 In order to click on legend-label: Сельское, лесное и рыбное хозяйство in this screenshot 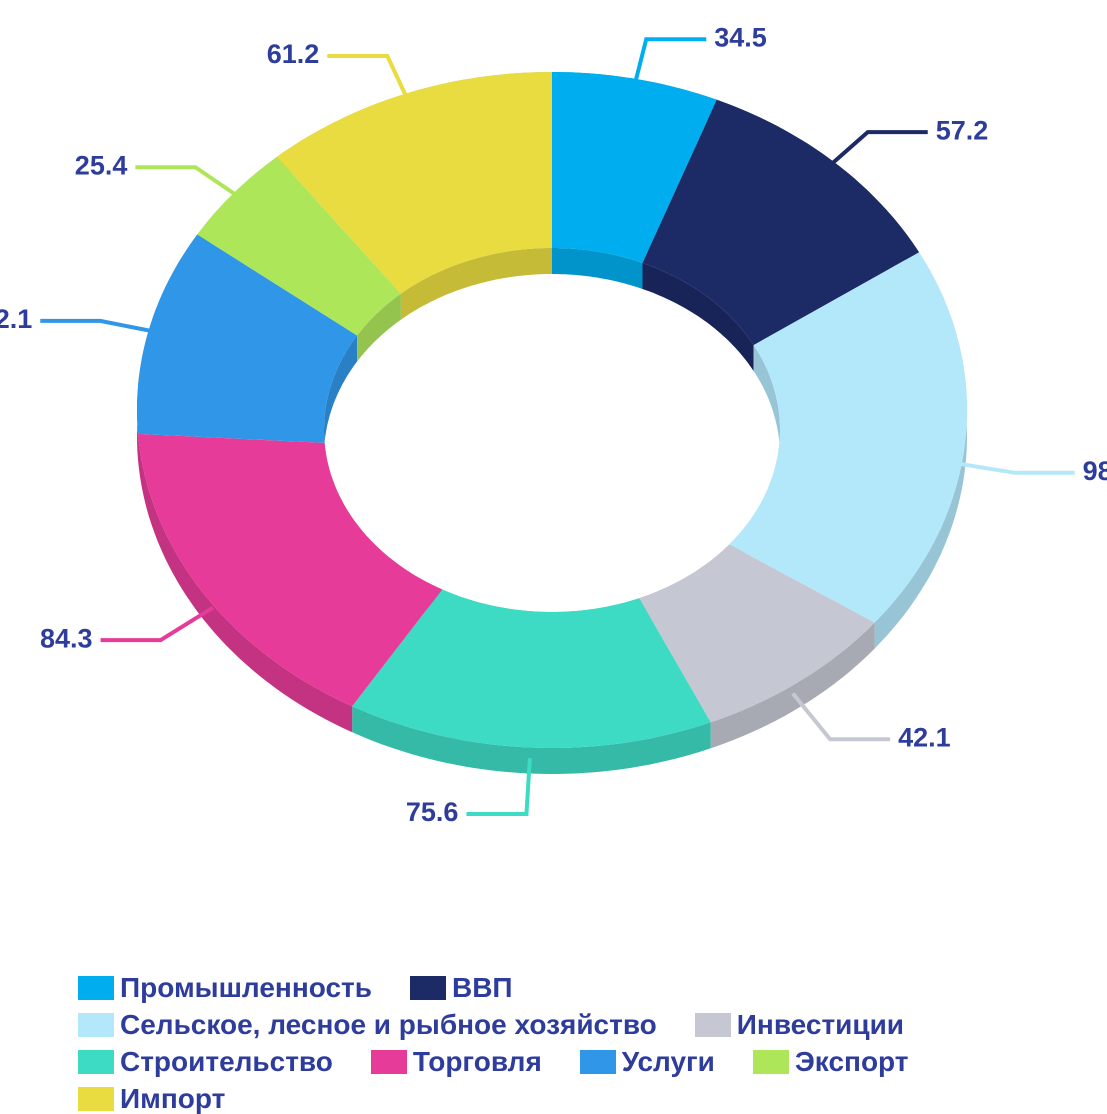, I will do `click(388, 1024)`.